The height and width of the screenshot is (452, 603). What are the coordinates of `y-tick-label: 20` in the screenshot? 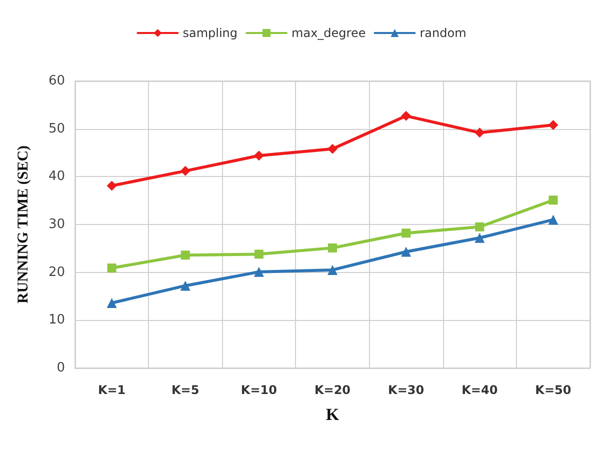 It's located at (56, 272).